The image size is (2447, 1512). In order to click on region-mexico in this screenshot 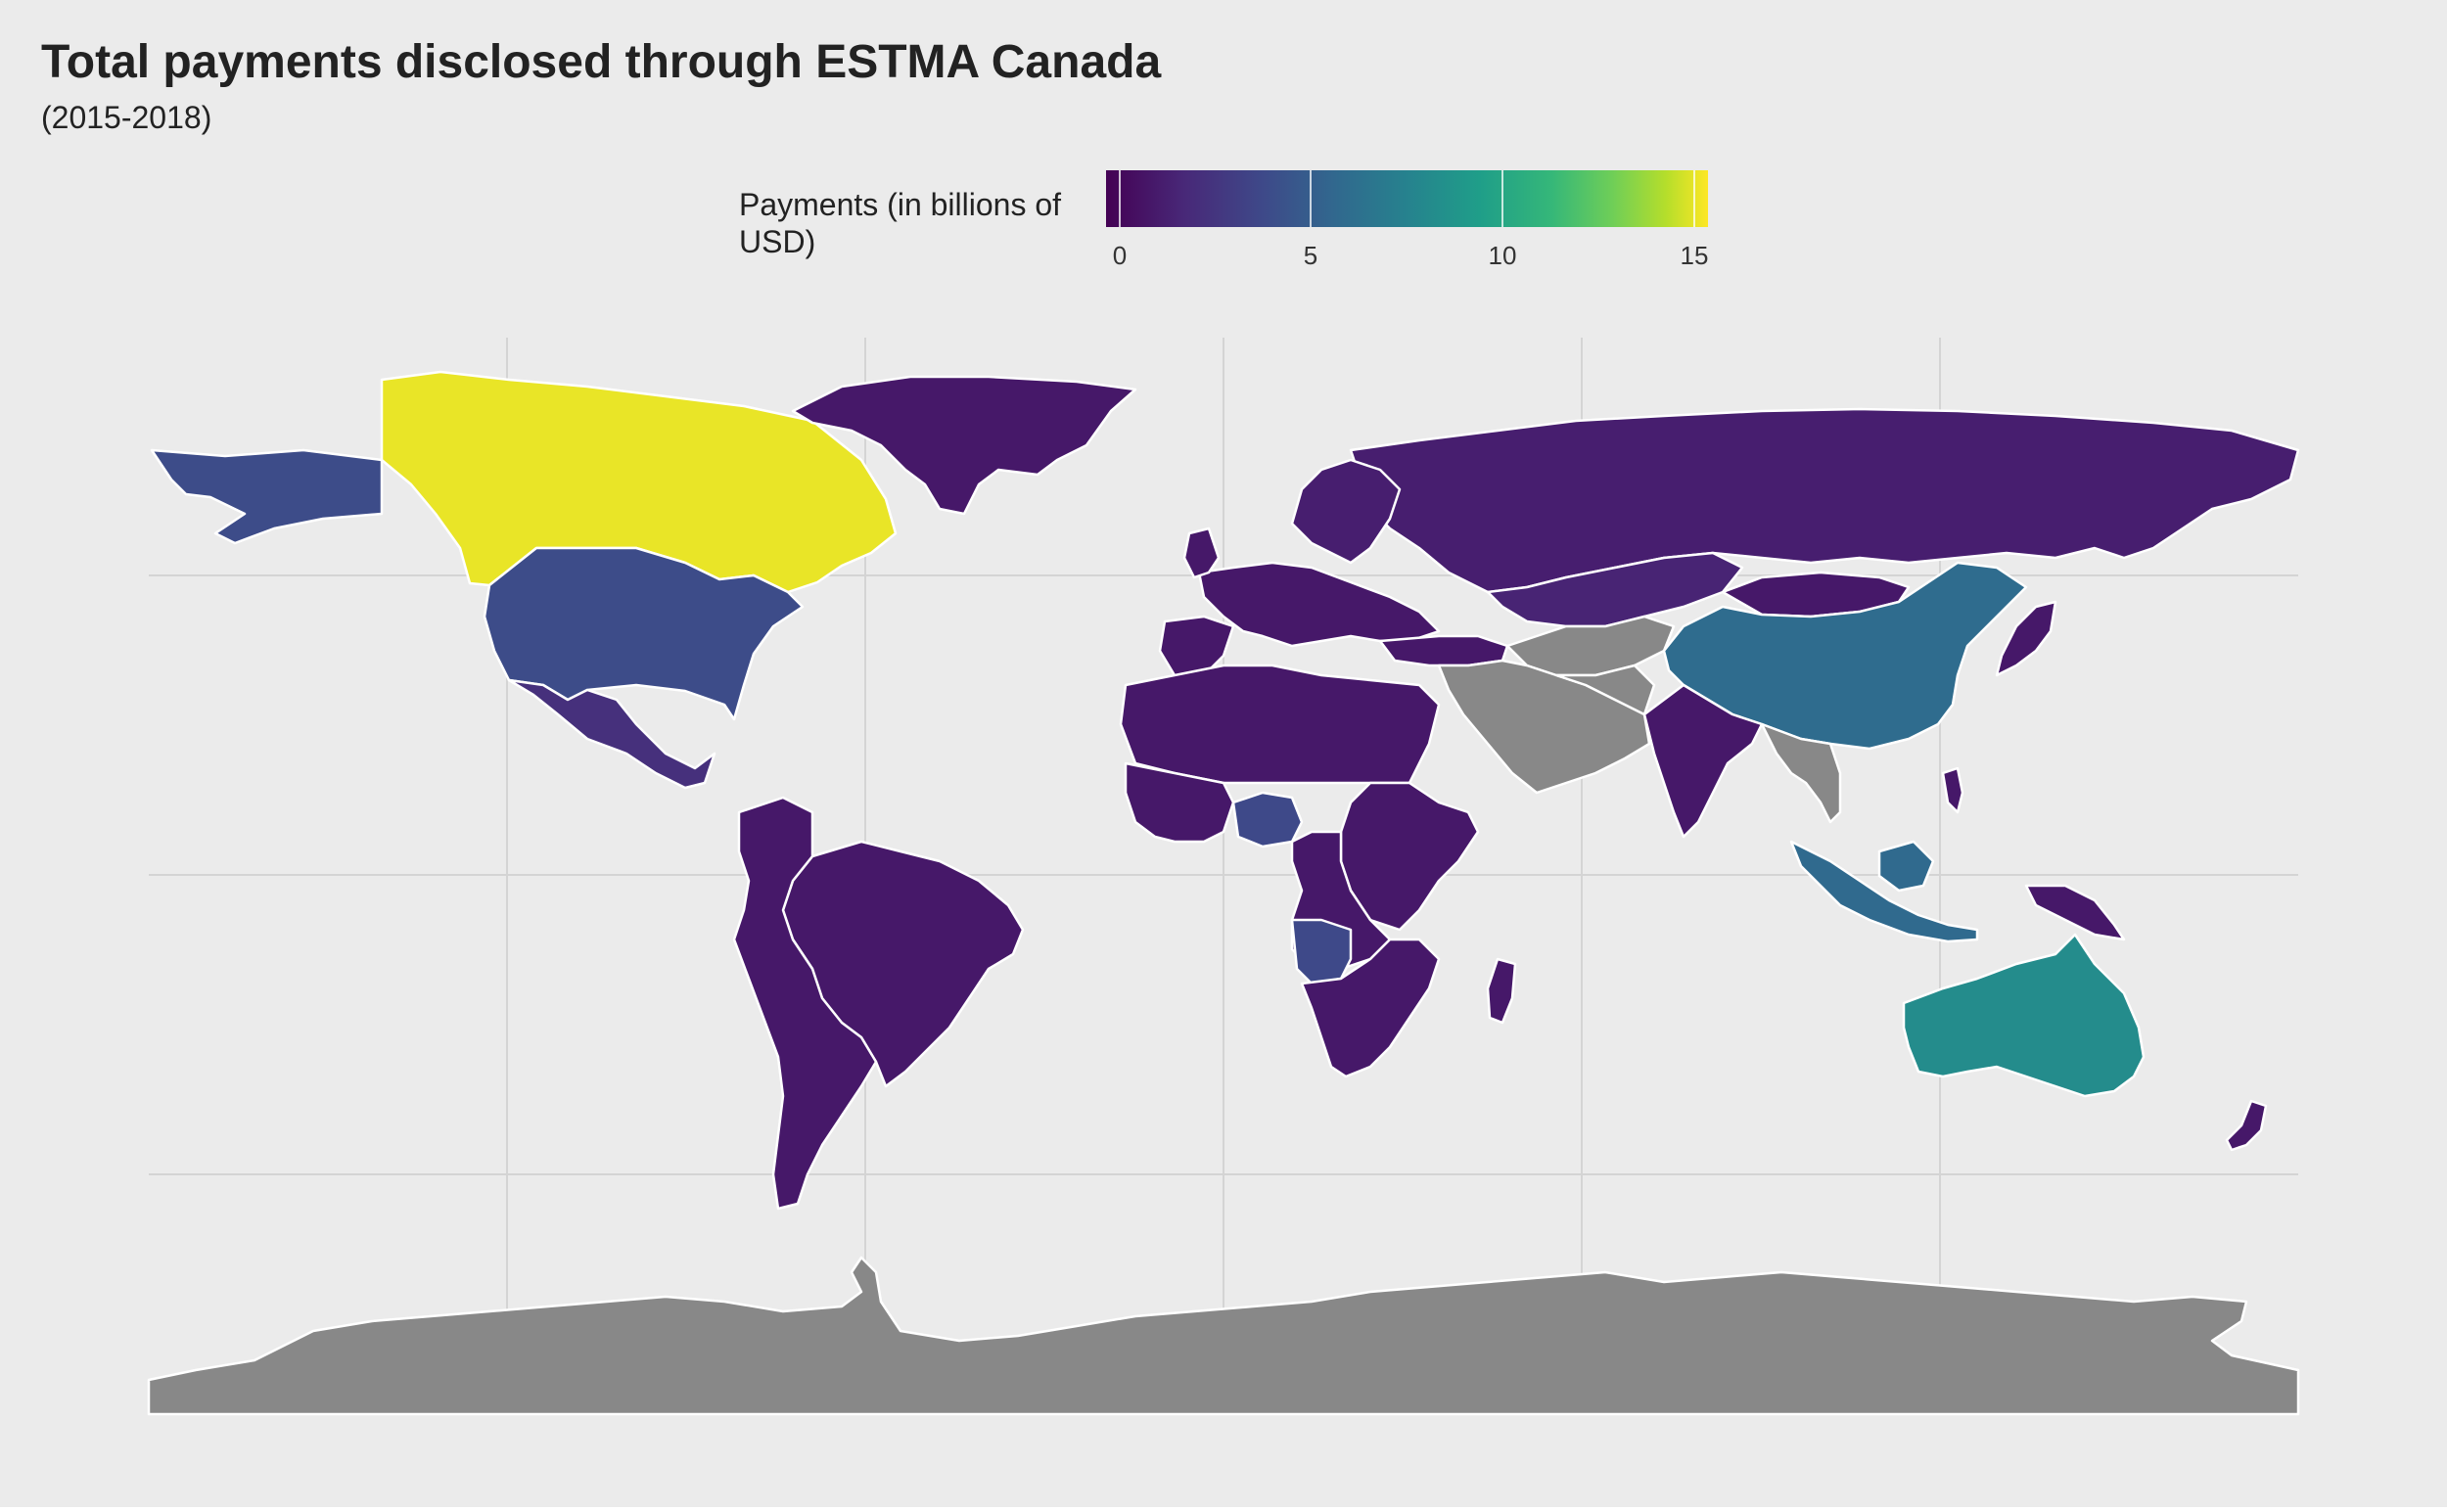, I will do `click(611, 734)`.